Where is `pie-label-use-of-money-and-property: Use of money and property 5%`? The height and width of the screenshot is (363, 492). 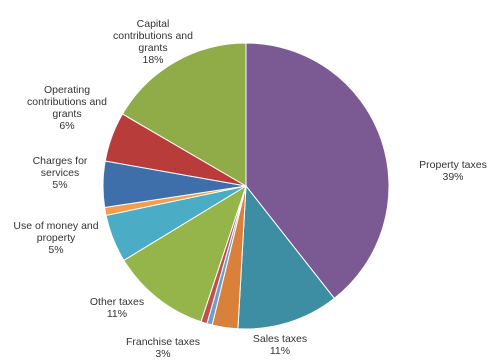 pie-label-use-of-money-and-property: Use of money and property 5% is located at coordinates (56, 238).